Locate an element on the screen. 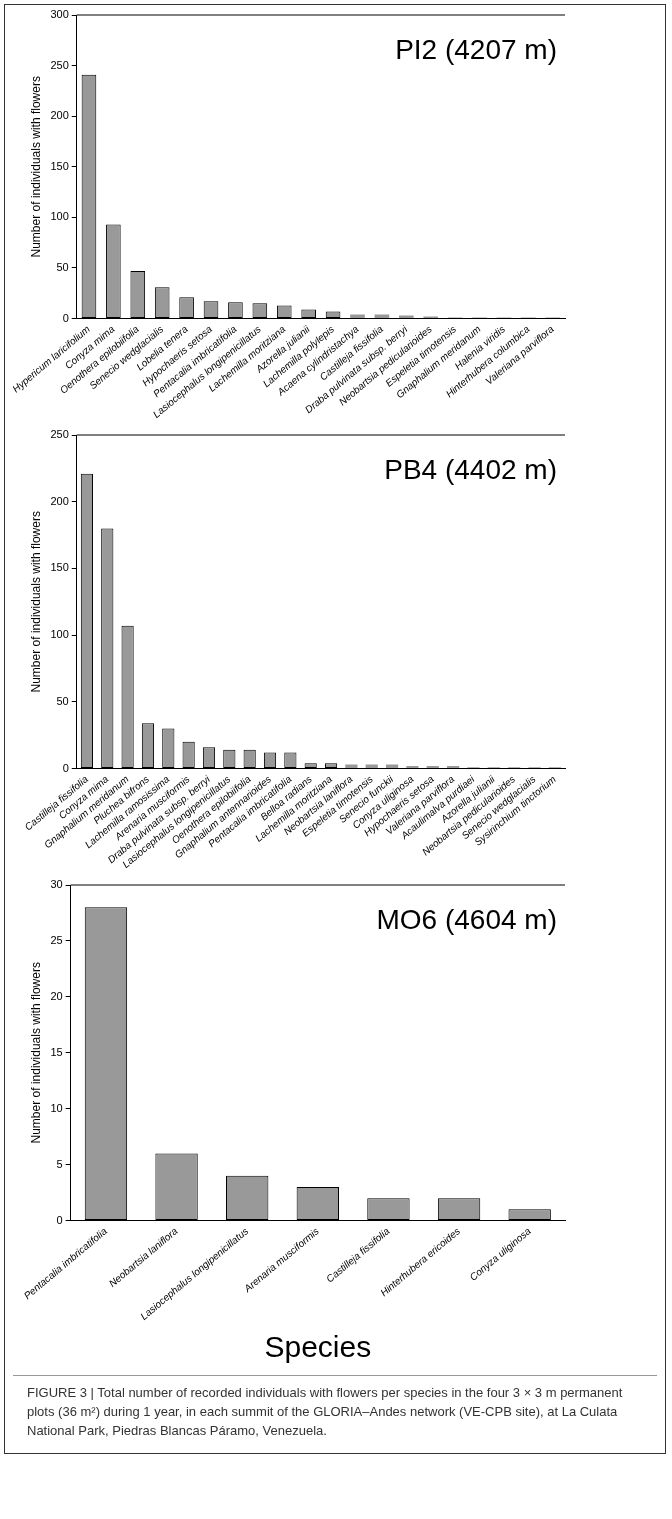  y-tick-label: 300 is located at coordinates (59, 14).